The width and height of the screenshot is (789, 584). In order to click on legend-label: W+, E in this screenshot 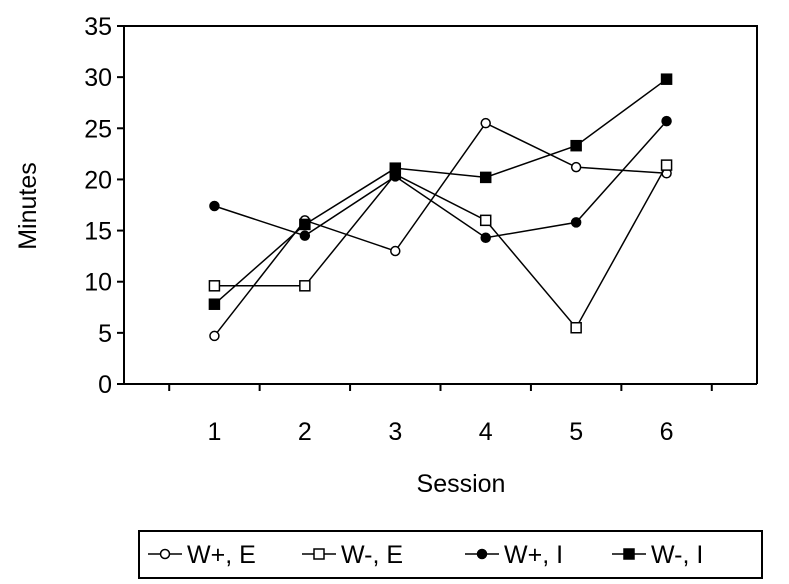, I will do `click(221, 555)`.